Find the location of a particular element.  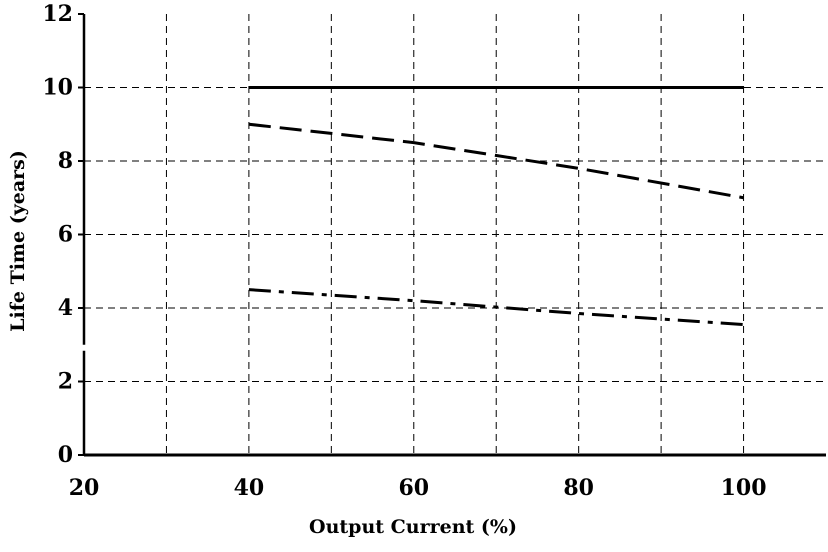

x-tick-label: 100 is located at coordinates (744, 488).